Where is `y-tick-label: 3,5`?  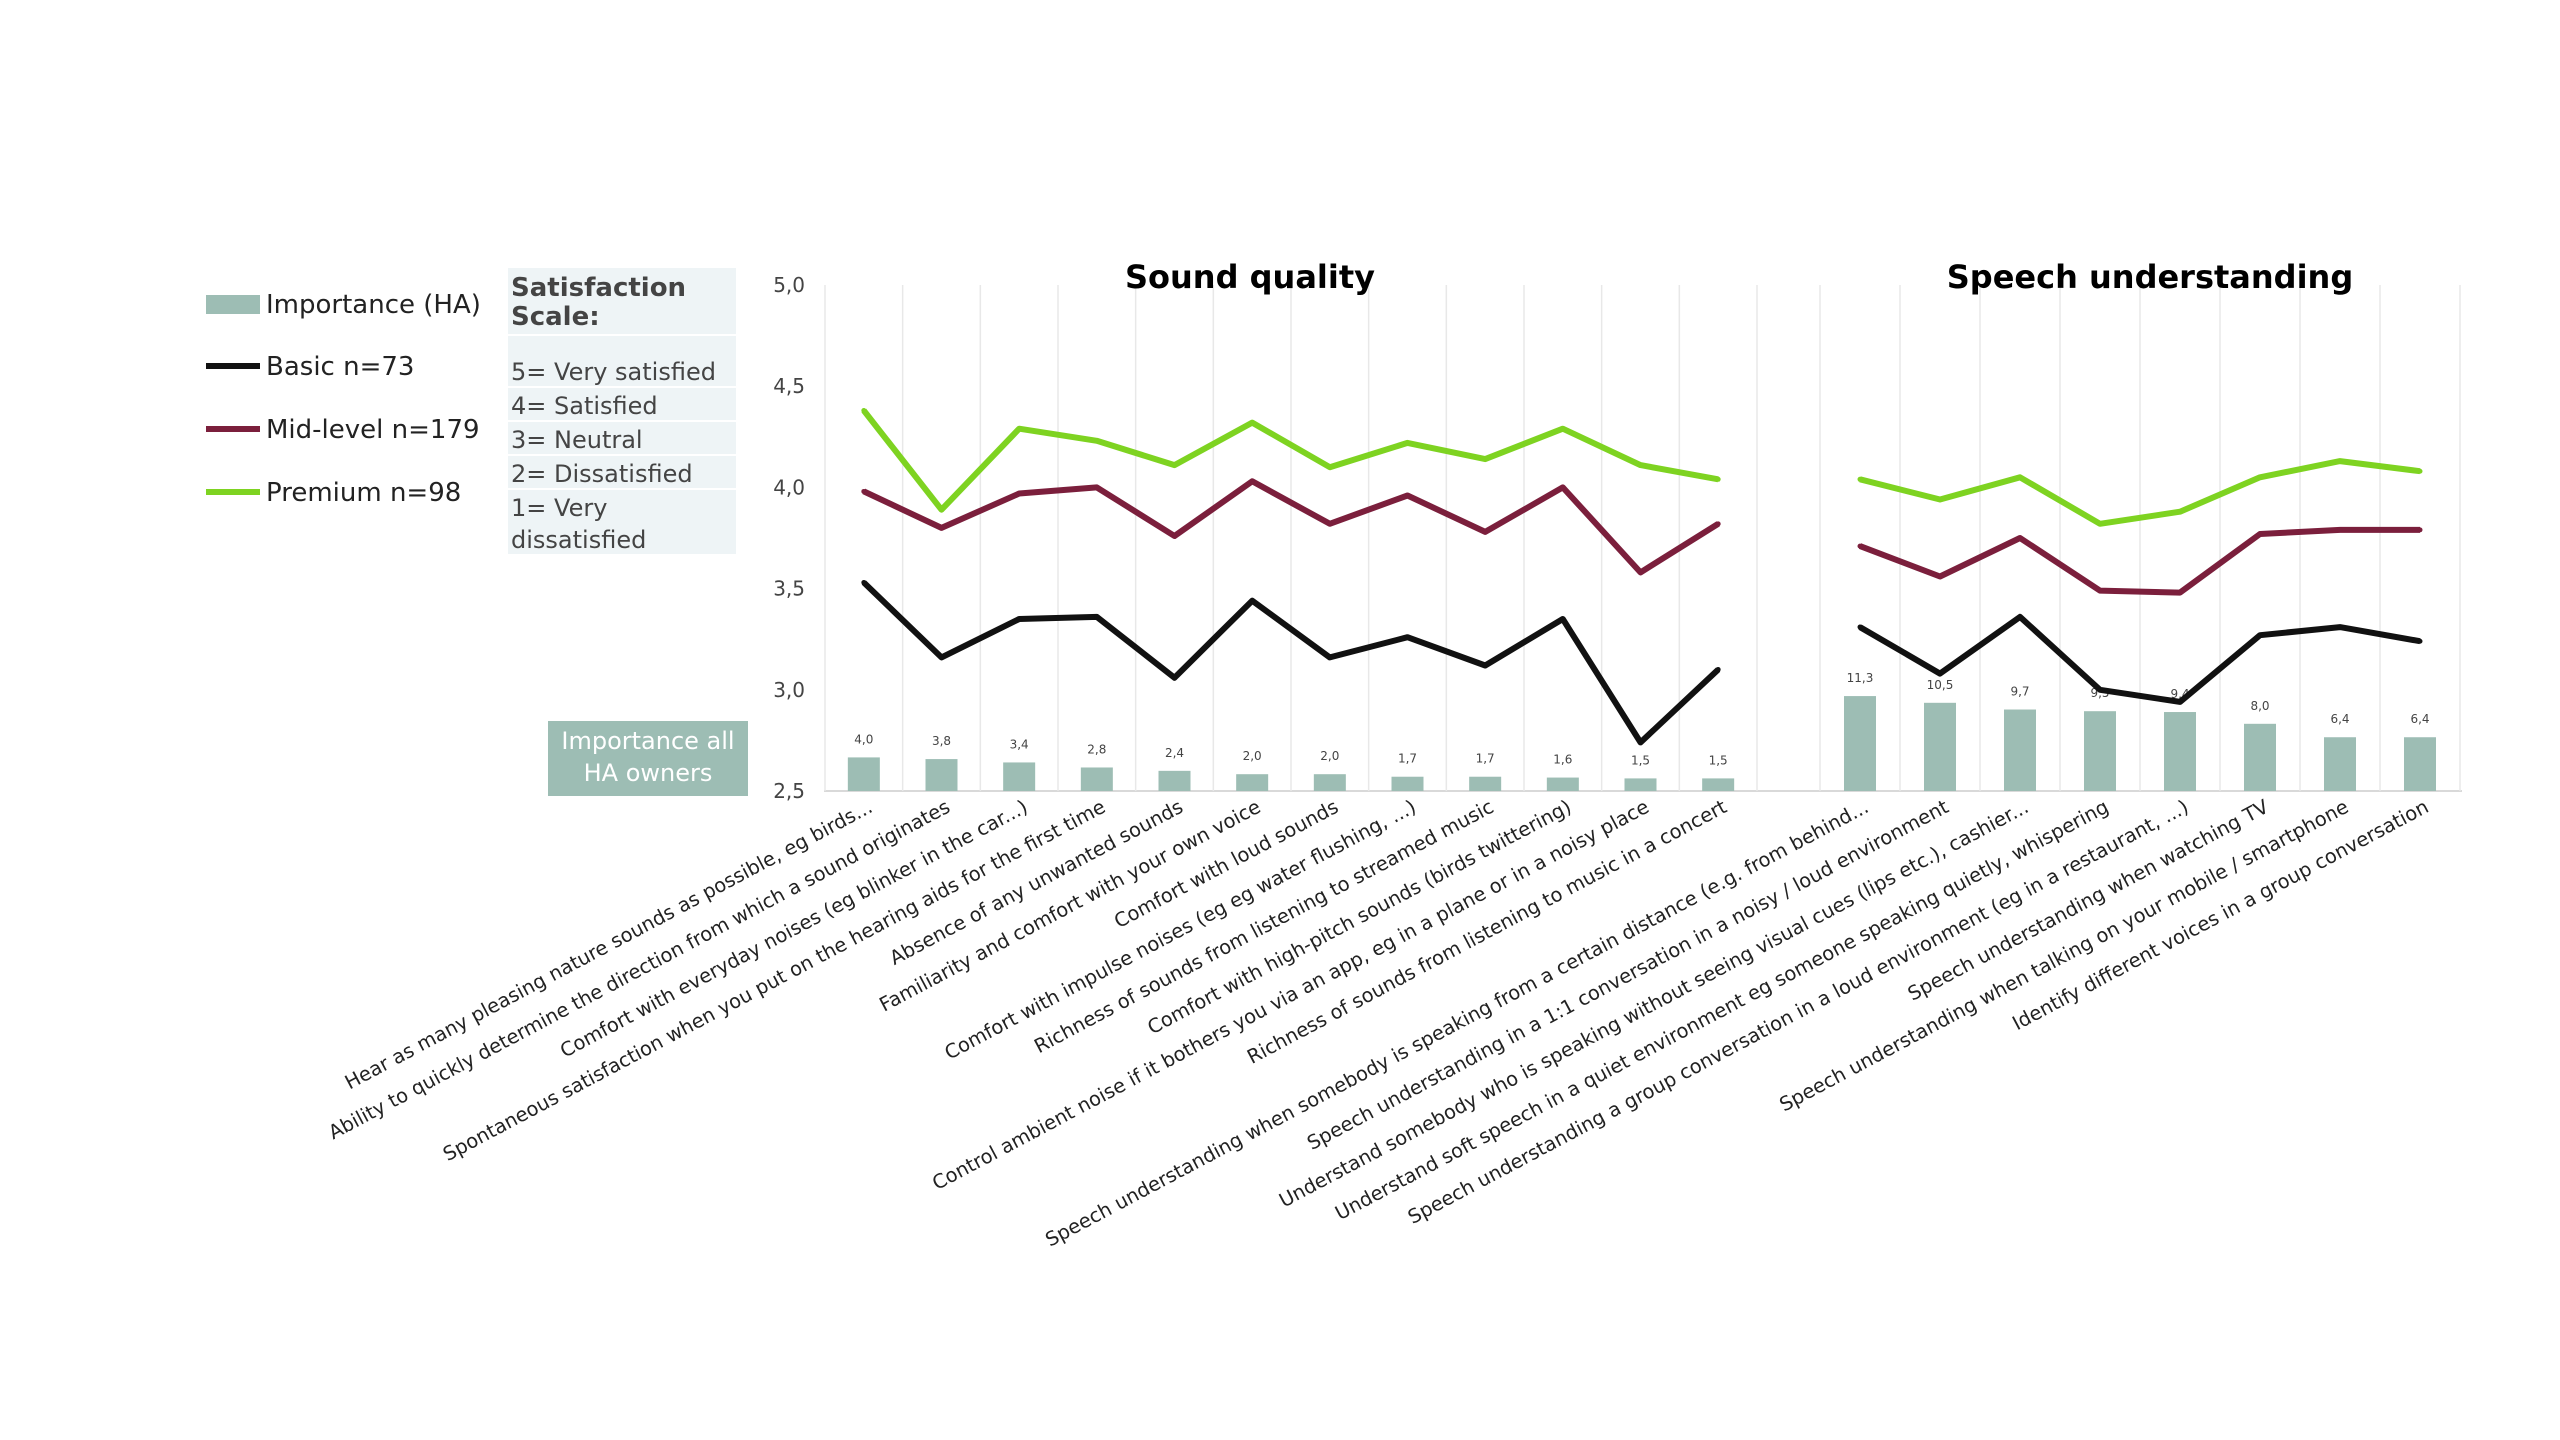 y-tick-label: 3,5 is located at coordinates (789, 589).